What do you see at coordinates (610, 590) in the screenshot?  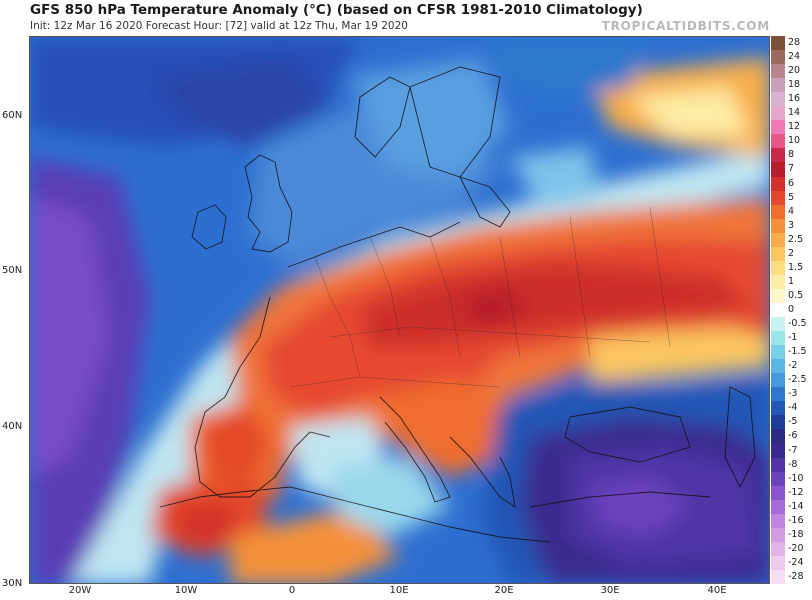 I see `lon-label-30e: 30E` at bounding box center [610, 590].